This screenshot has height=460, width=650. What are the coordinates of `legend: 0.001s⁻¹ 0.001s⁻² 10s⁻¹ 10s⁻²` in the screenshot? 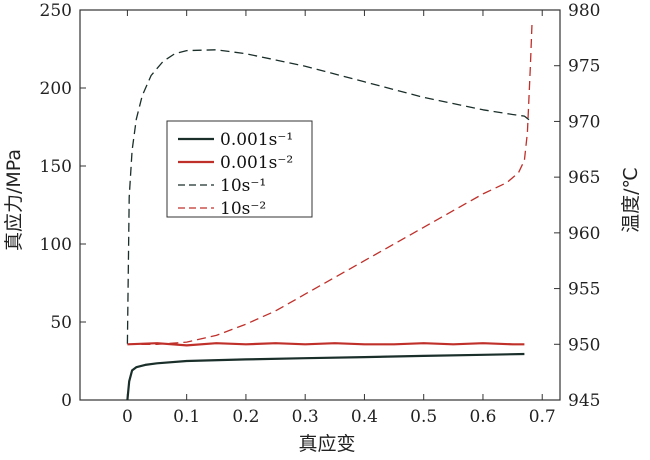 It's located at (239, 169).